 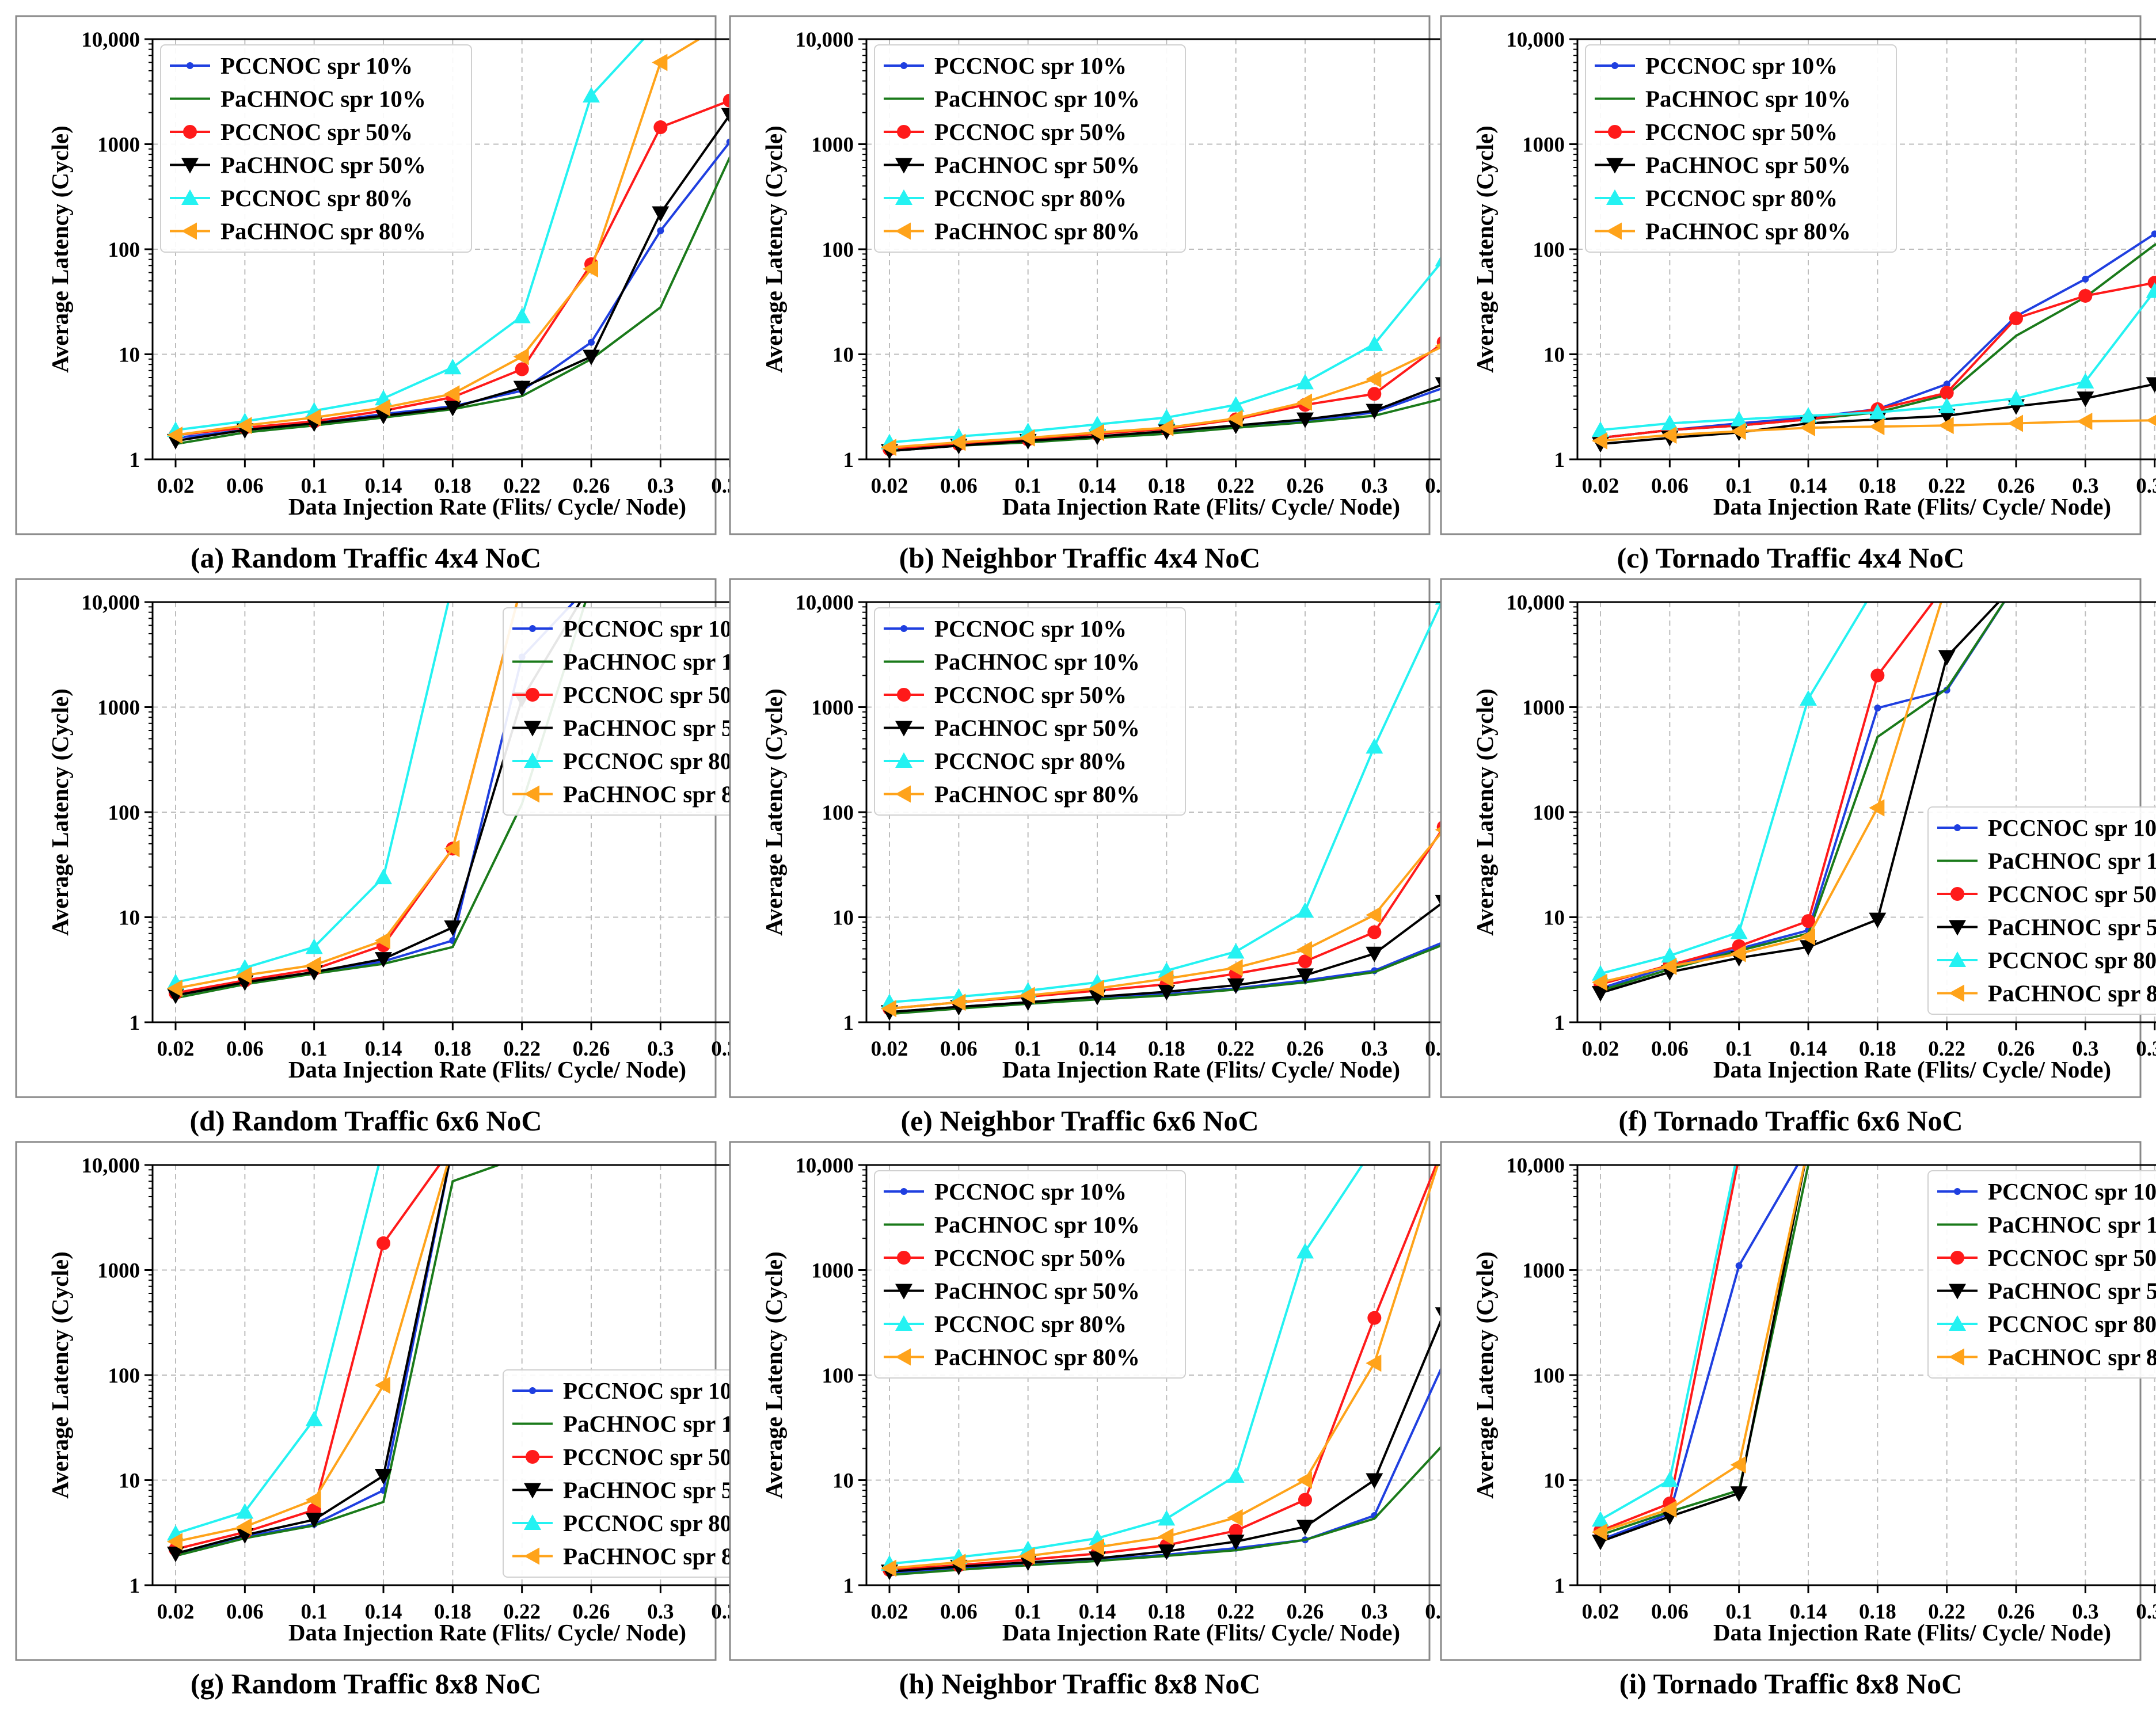 I want to click on legend-label: PCCNOC spr 50%, so click(x=1030, y=695).